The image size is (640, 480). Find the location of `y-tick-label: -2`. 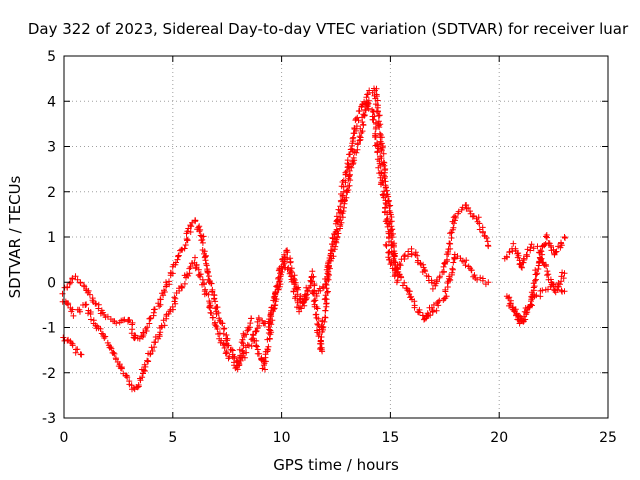

y-tick-label: -2 is located at coordinates (49, 374).